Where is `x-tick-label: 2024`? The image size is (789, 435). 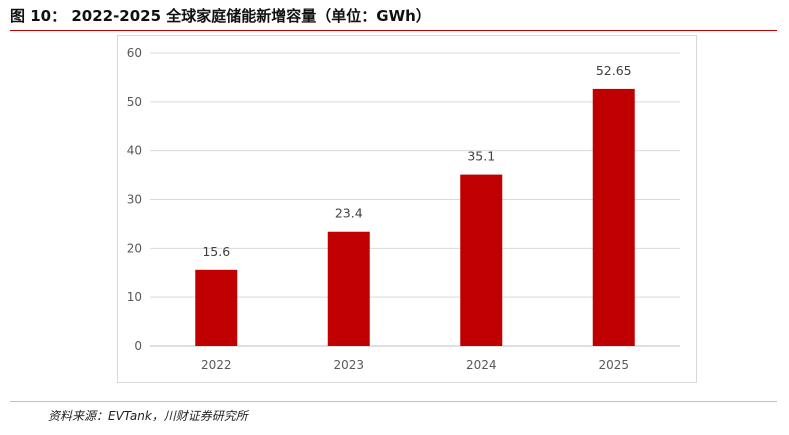 x-tick-label: 2024 is located at coordinates (481, 365).